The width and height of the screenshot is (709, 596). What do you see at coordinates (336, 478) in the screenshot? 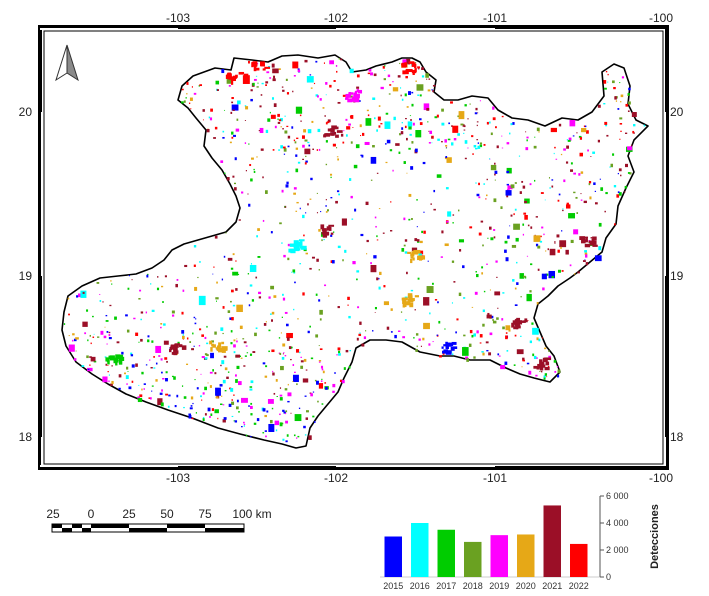
I see `lon-label-bottom: -102` at bounding box center [336, 478].